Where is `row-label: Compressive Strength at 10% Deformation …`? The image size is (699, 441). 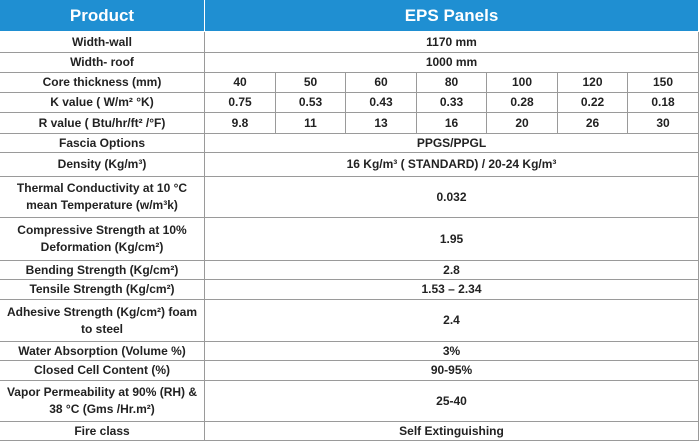 row-label: Compressive Strength at 10% Deformation … is located at coordinates (102, 239).